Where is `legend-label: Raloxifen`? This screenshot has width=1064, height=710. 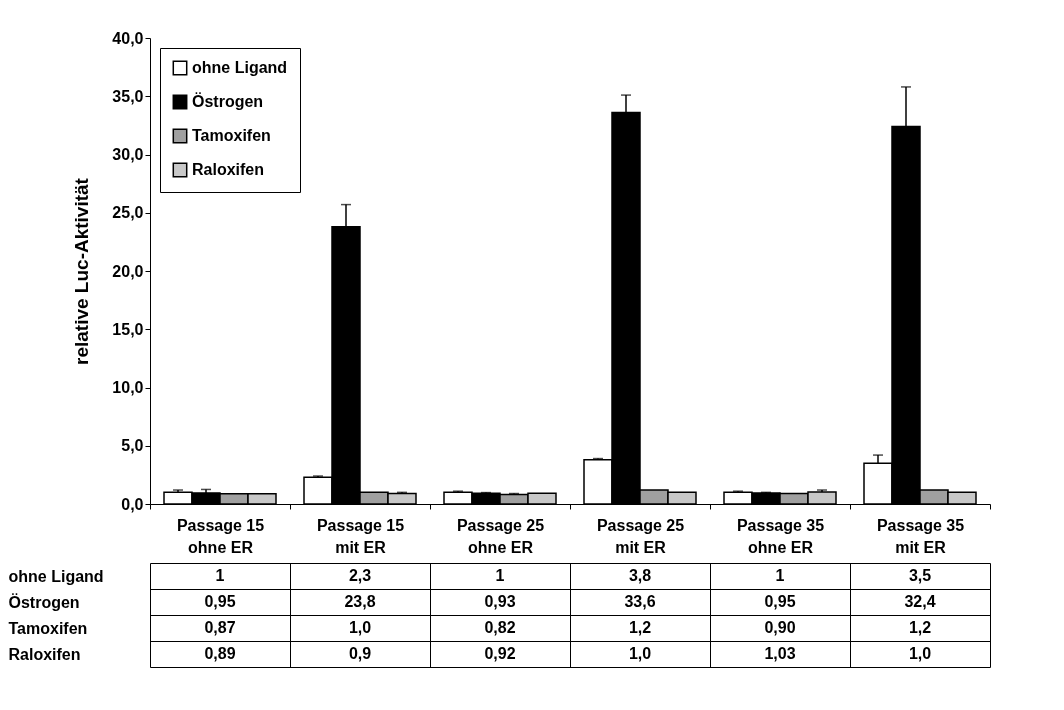 legend-label: Raloxifen is located at coordinates (228, 169).